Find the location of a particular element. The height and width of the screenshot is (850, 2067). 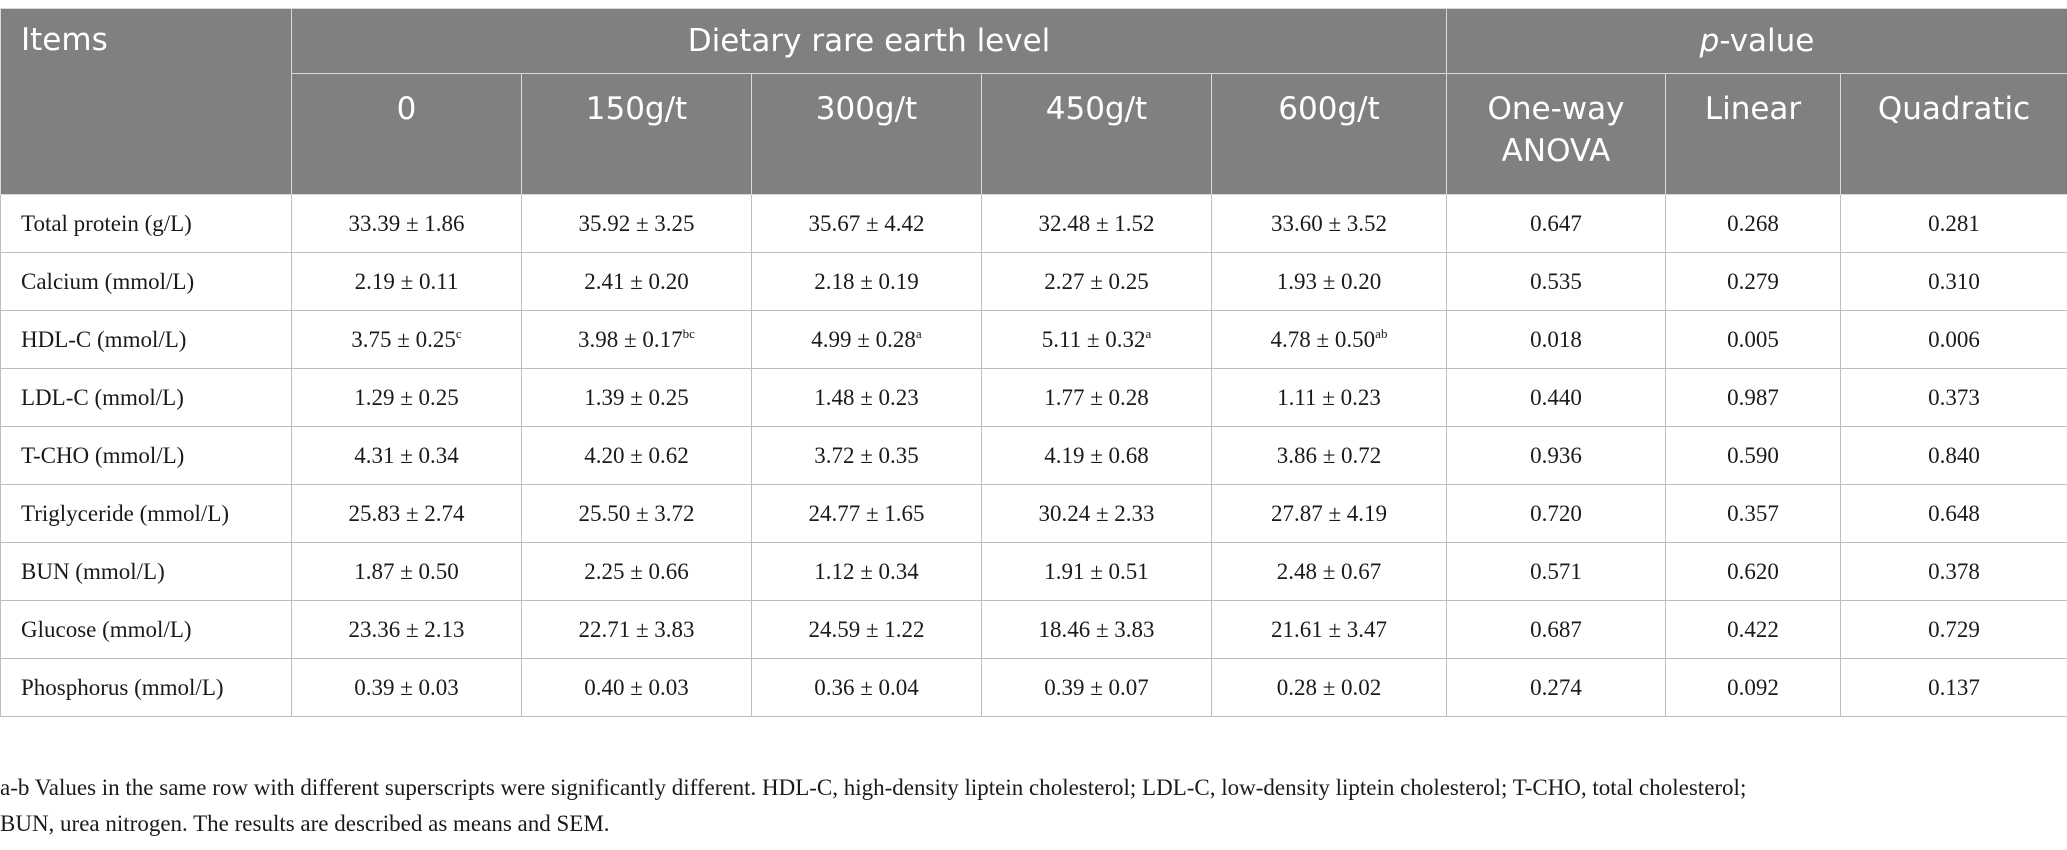

mean-sem-value: 2.48 ± 0.67 is located at coordinates (1329, 571).